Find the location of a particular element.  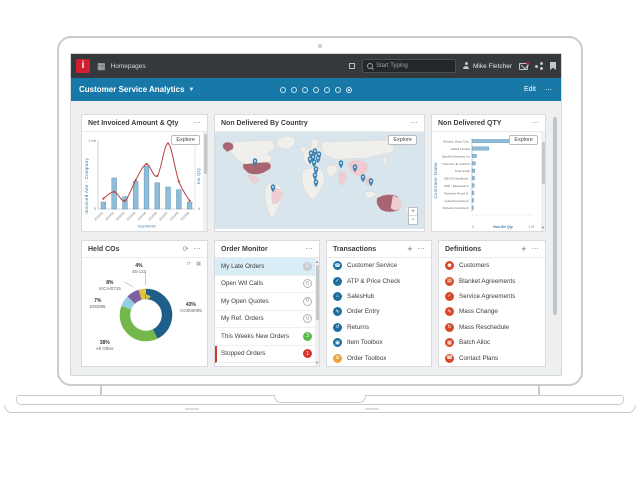

search-input: Start Typing is located at coordinates (408, 66).